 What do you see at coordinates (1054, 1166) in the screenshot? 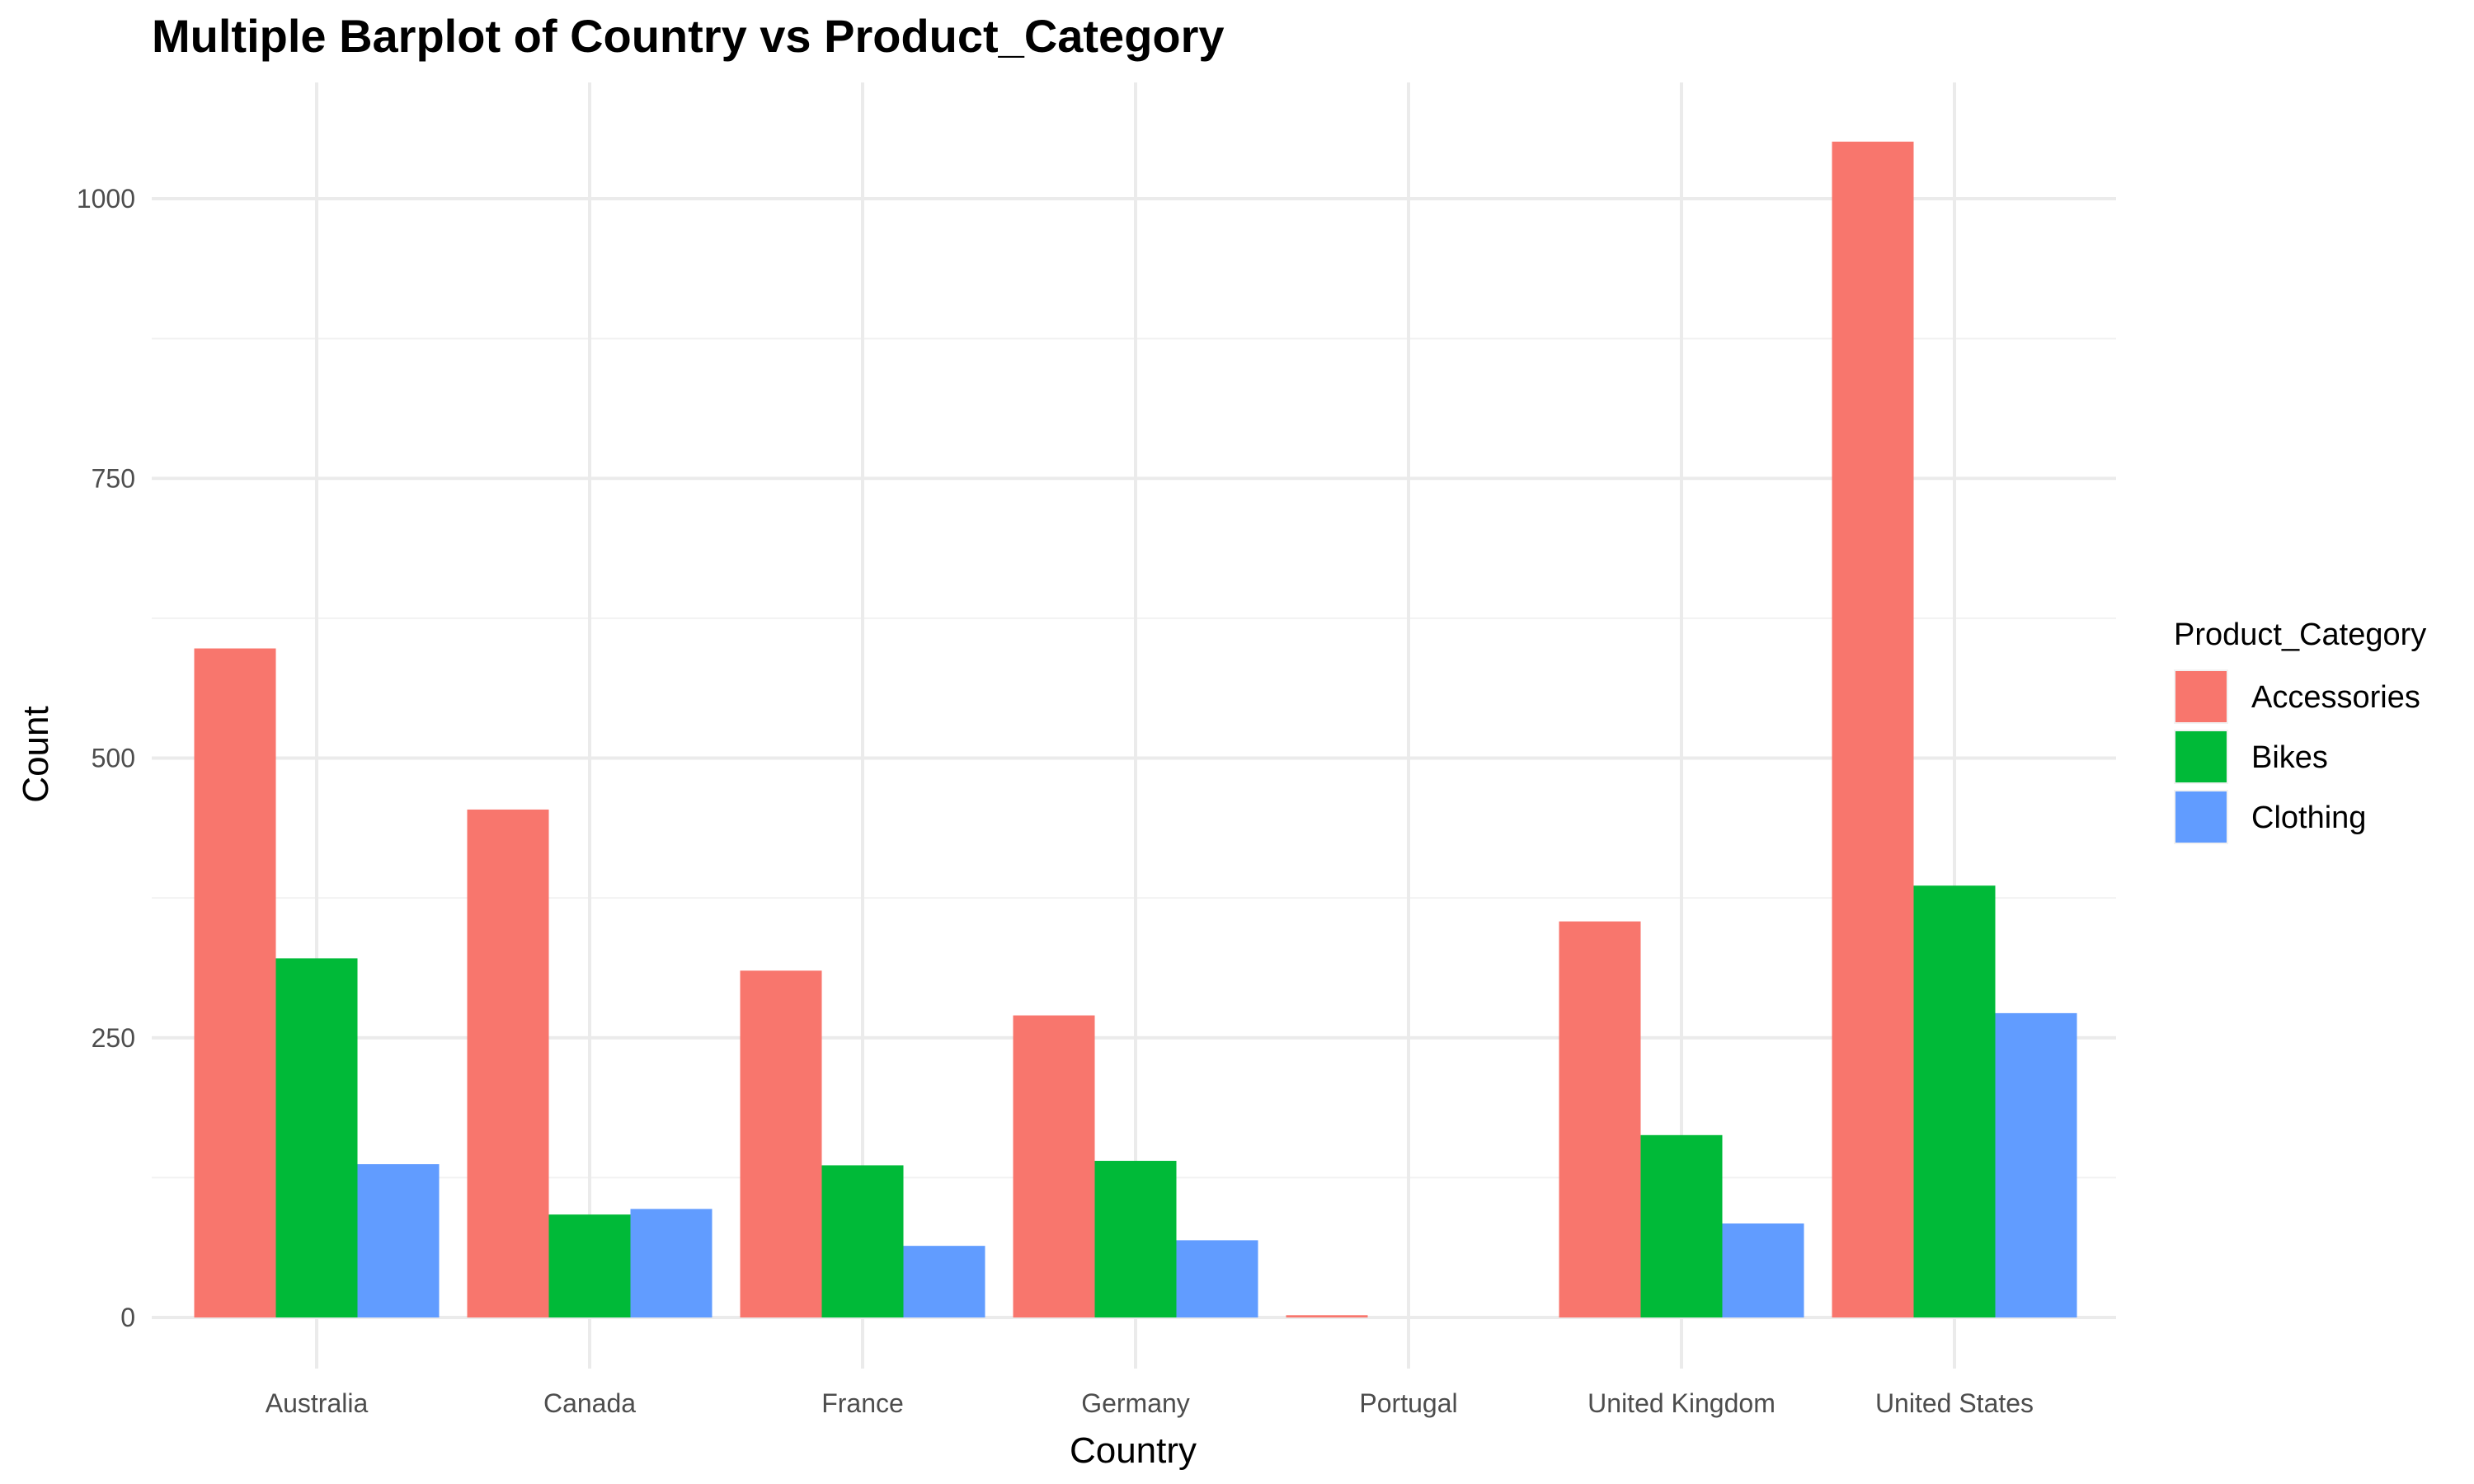
I see `bar-accessories-germany` at bounding box center [1054, 1166].